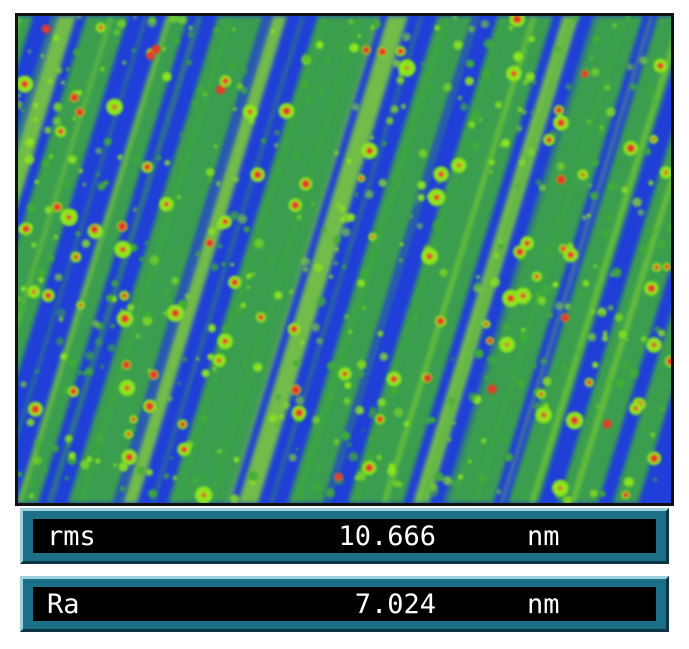 The width and height of the screenshot is (689, 649). What do you see at coordinates (387, 536) in the screenshot?
I see `rms-value: 10.666` at bounding box center [387, 536].